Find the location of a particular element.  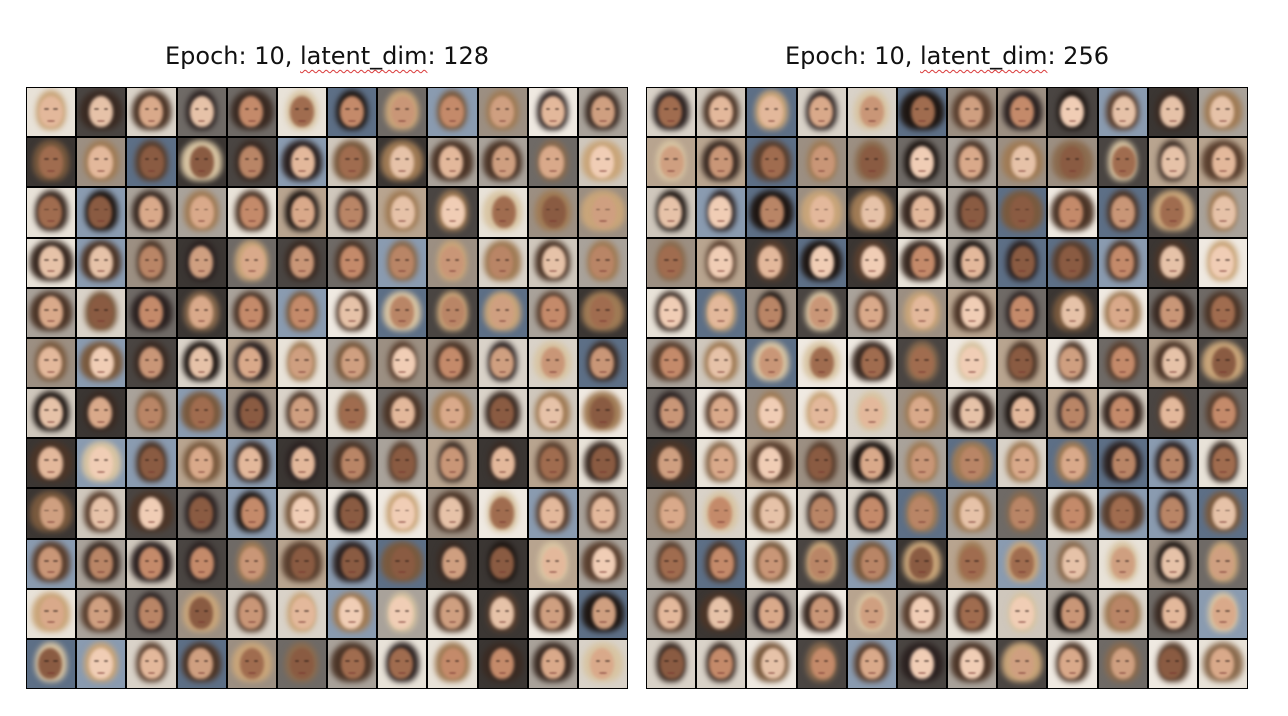

title-suffix: : 128 is located at coordinates (458, 56).